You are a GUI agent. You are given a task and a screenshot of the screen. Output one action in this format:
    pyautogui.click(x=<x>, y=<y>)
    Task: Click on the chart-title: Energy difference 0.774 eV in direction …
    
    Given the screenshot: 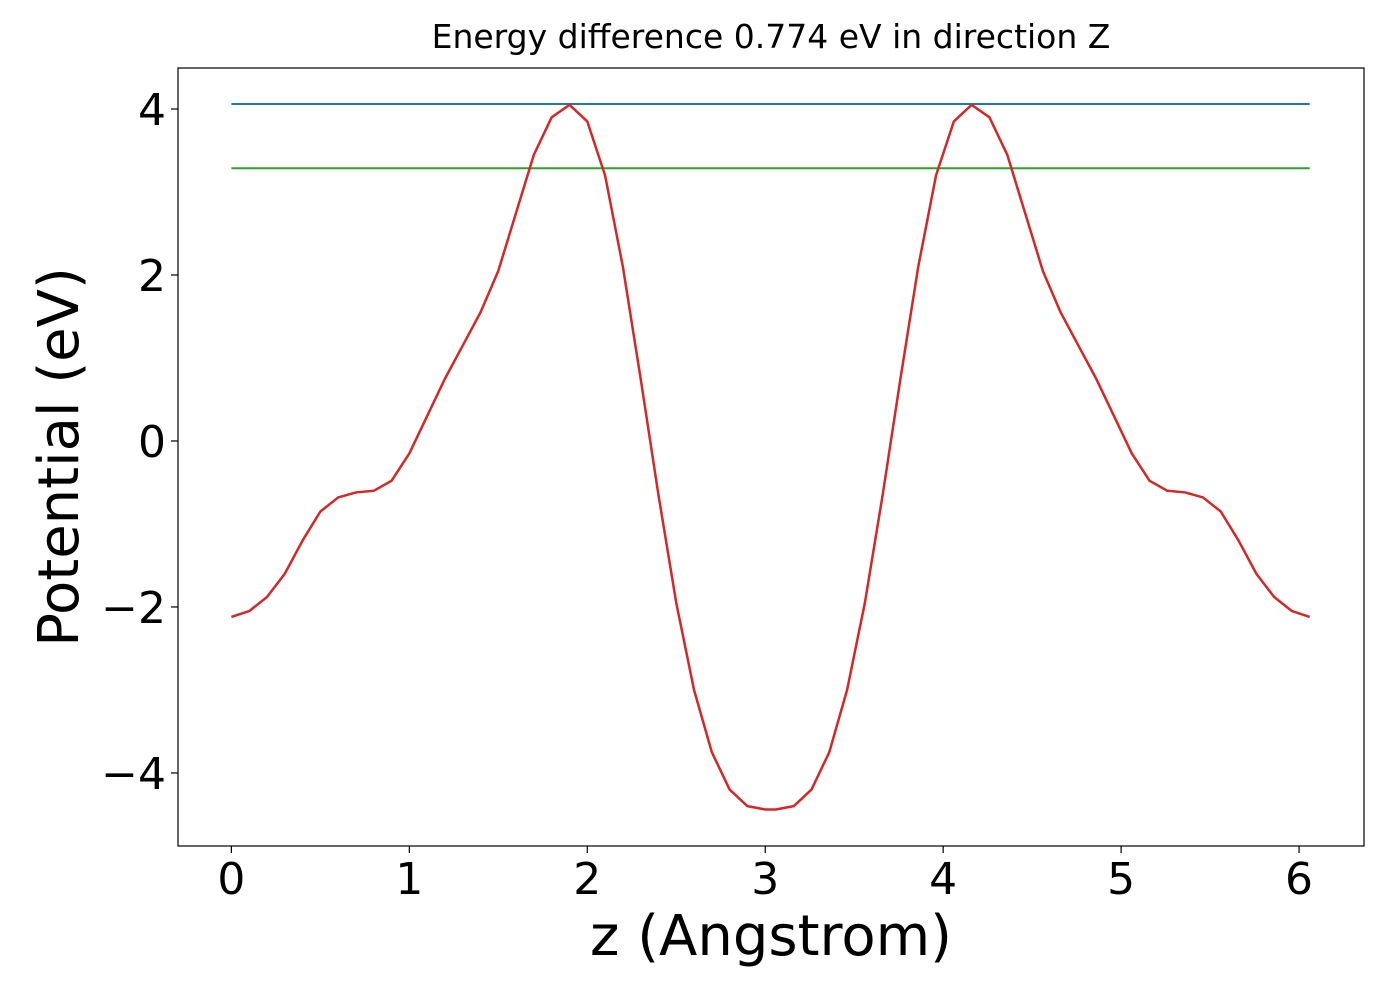 What is the action you would take?
    pyautogui.click(x=771, y=36)
    